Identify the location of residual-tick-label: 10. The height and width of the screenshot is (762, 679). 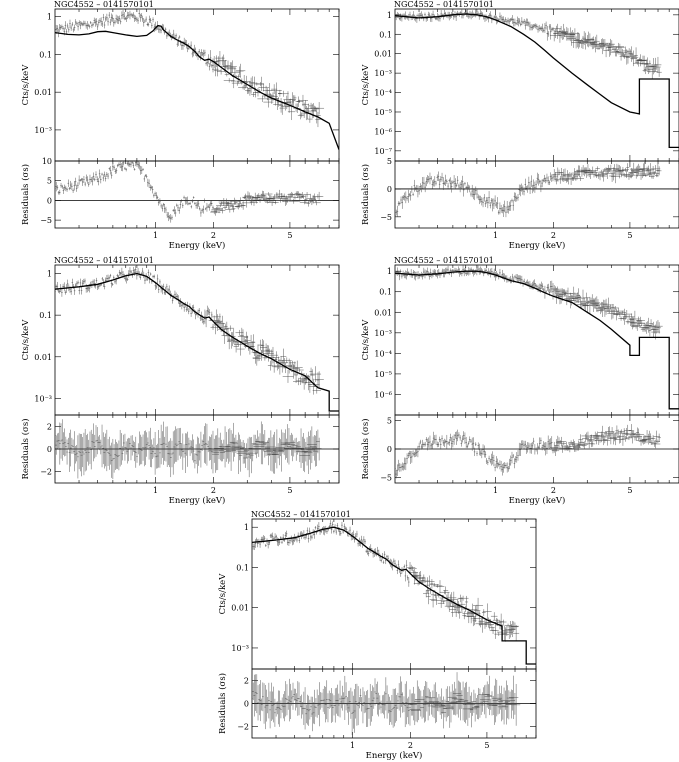
(47, 161).